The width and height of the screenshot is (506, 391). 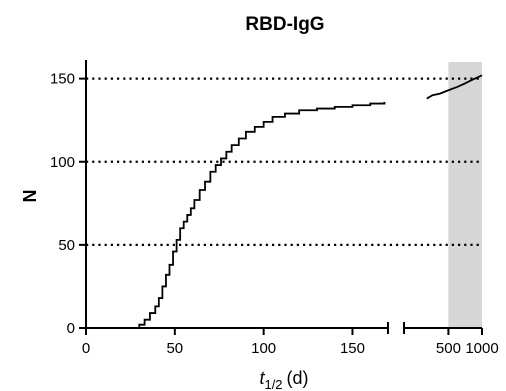 What do you see at coordinates (66, 245) in the screenshot?
I see `y-tick-label-50: 50` at bounding box center [66, 245].